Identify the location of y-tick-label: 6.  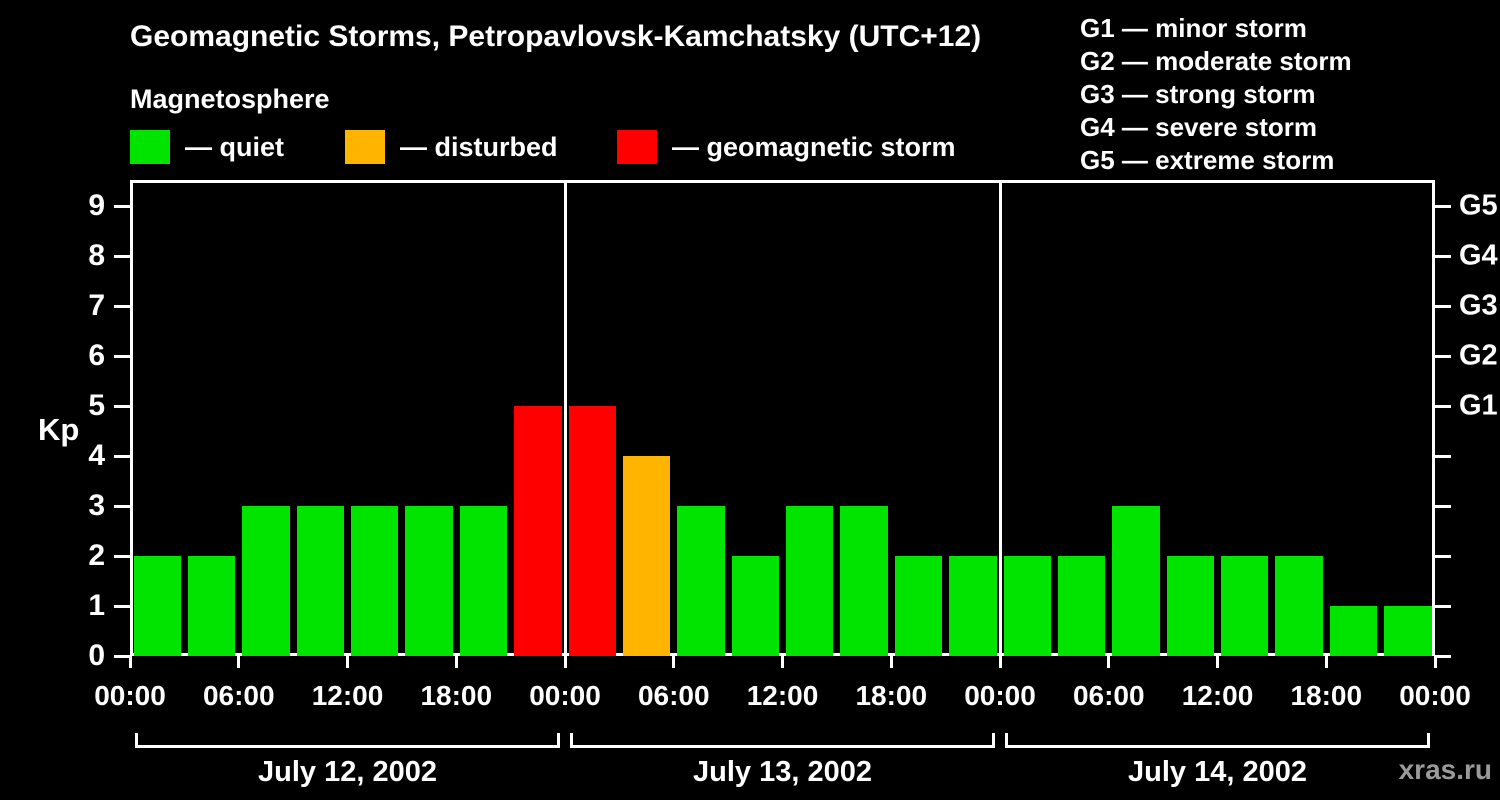
(96, 355).